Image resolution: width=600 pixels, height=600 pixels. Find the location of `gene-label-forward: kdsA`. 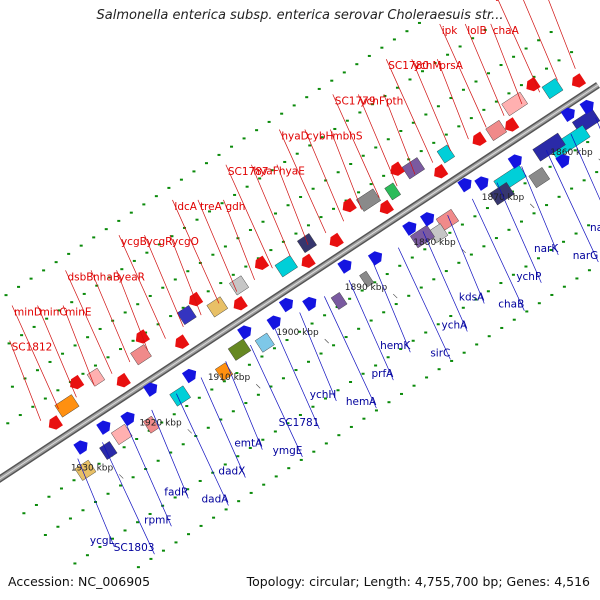

gene-label-forward: kdsA is located at coordinates (472, 298).